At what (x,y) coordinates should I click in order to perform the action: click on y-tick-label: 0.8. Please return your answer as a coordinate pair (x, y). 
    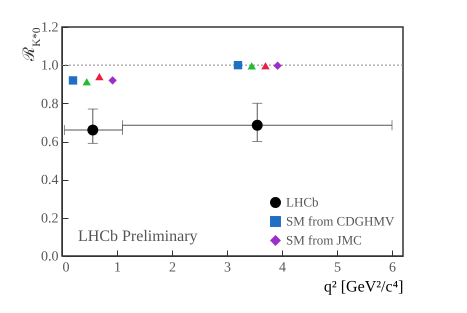
    Looking at the image, I should click on (49, 104).